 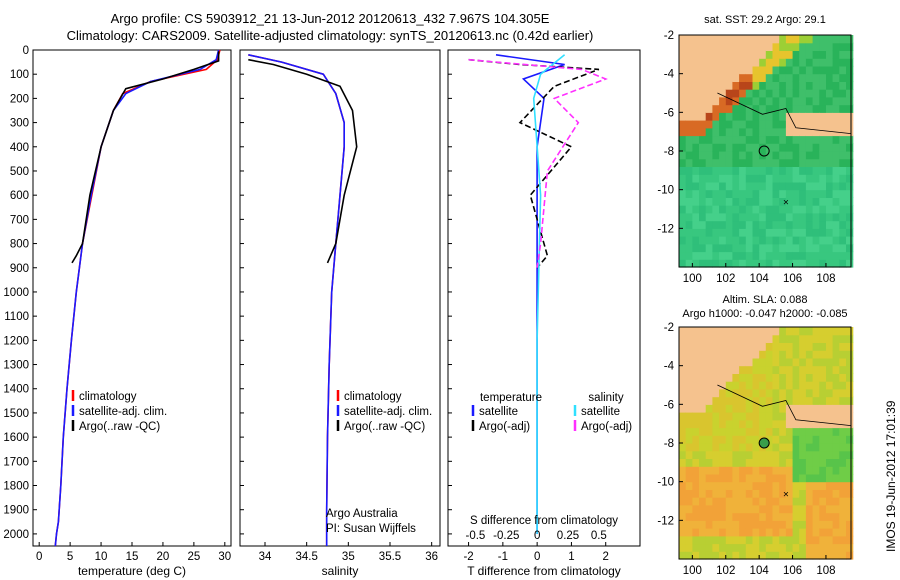 What do you see at coordinates (786, 202) in the screenshot?
I see `sst-map-cross-mark: ×` at bounding box center [786, 202].